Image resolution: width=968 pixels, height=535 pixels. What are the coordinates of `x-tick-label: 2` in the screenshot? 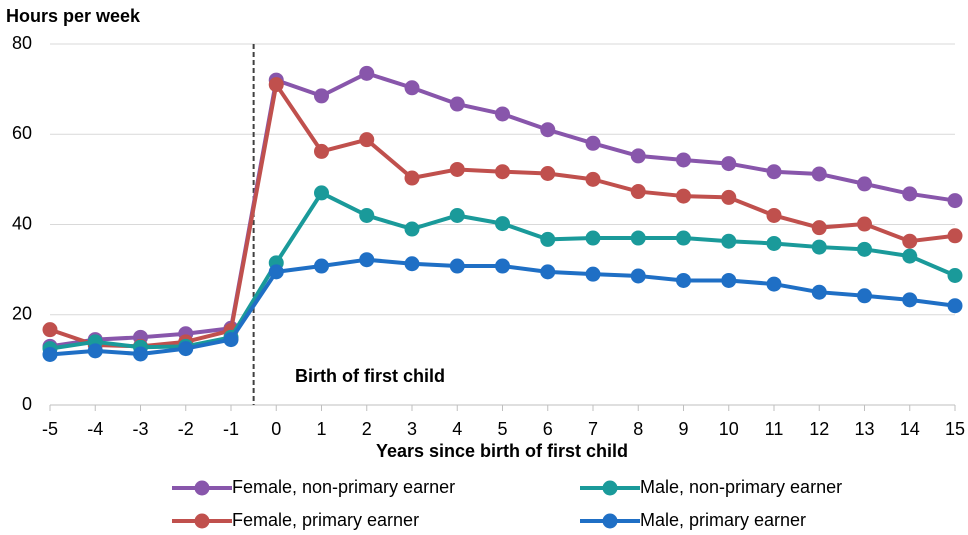 It's located at (367, 429).